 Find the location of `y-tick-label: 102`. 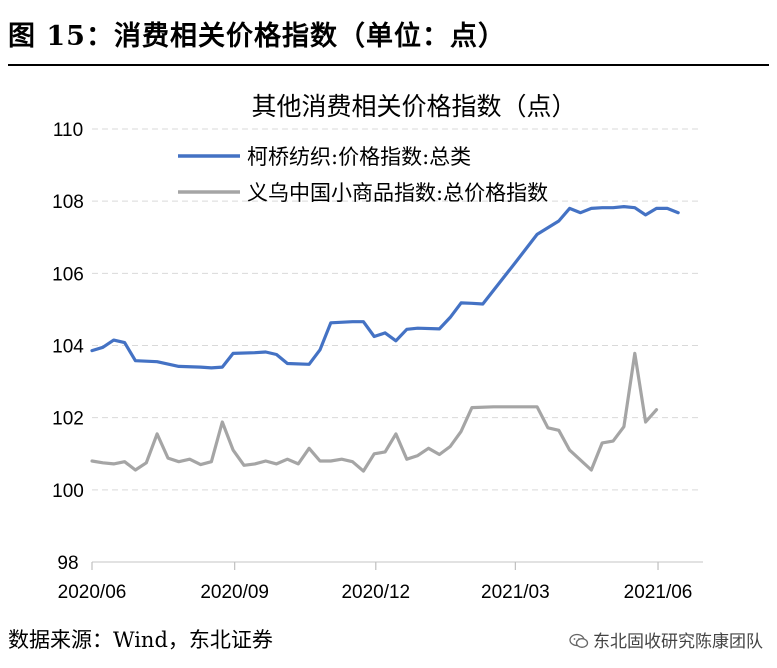

y-tick-label: 102 is located at coordinates (68, 419).